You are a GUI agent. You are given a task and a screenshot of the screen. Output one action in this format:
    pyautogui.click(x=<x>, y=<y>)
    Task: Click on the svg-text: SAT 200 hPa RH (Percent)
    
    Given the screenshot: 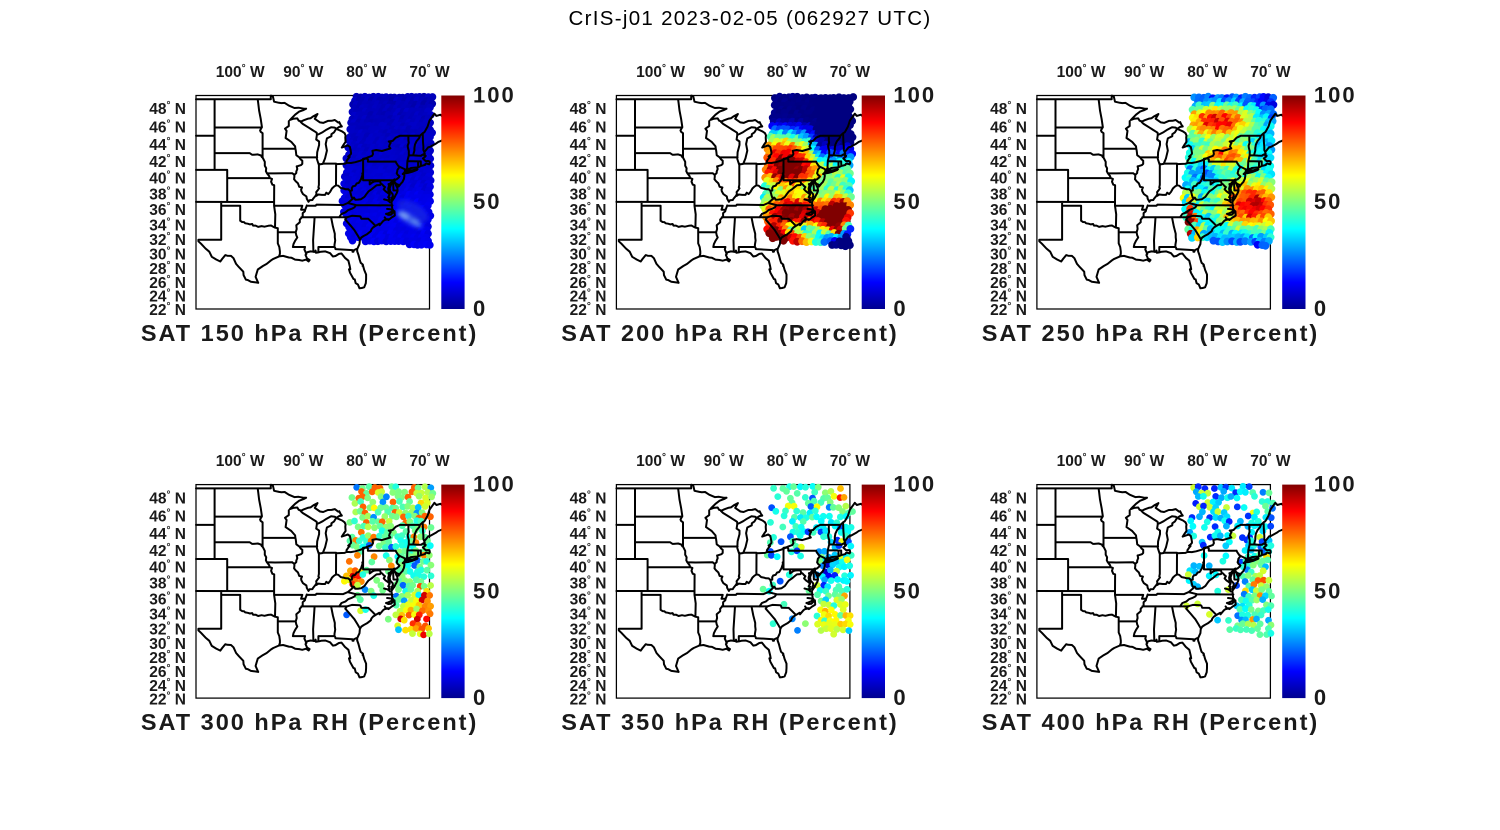 What is the action you would take?
    pyautogui.click(x=729, y=333)
    